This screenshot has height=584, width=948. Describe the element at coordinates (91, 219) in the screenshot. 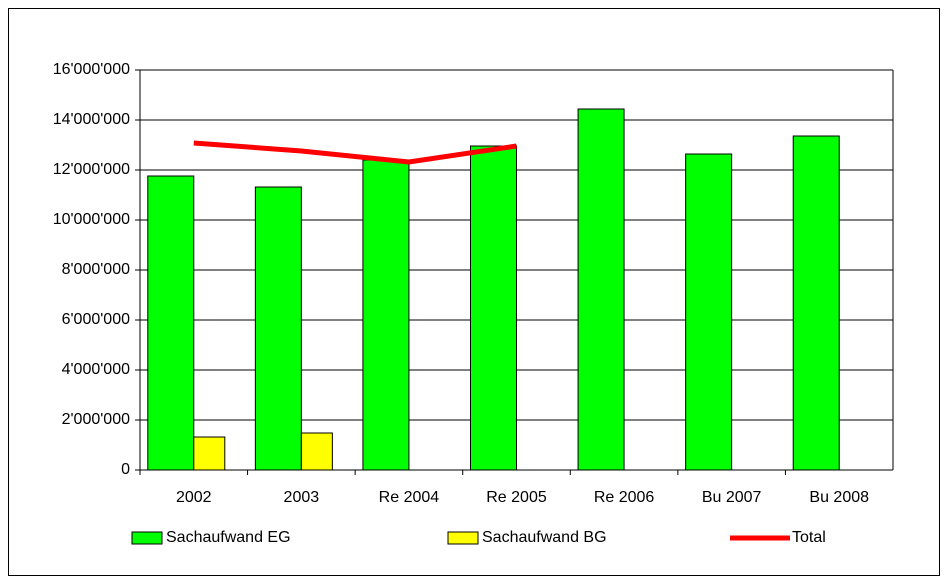

I see `y-tick-label: 10'000'000` at that location.